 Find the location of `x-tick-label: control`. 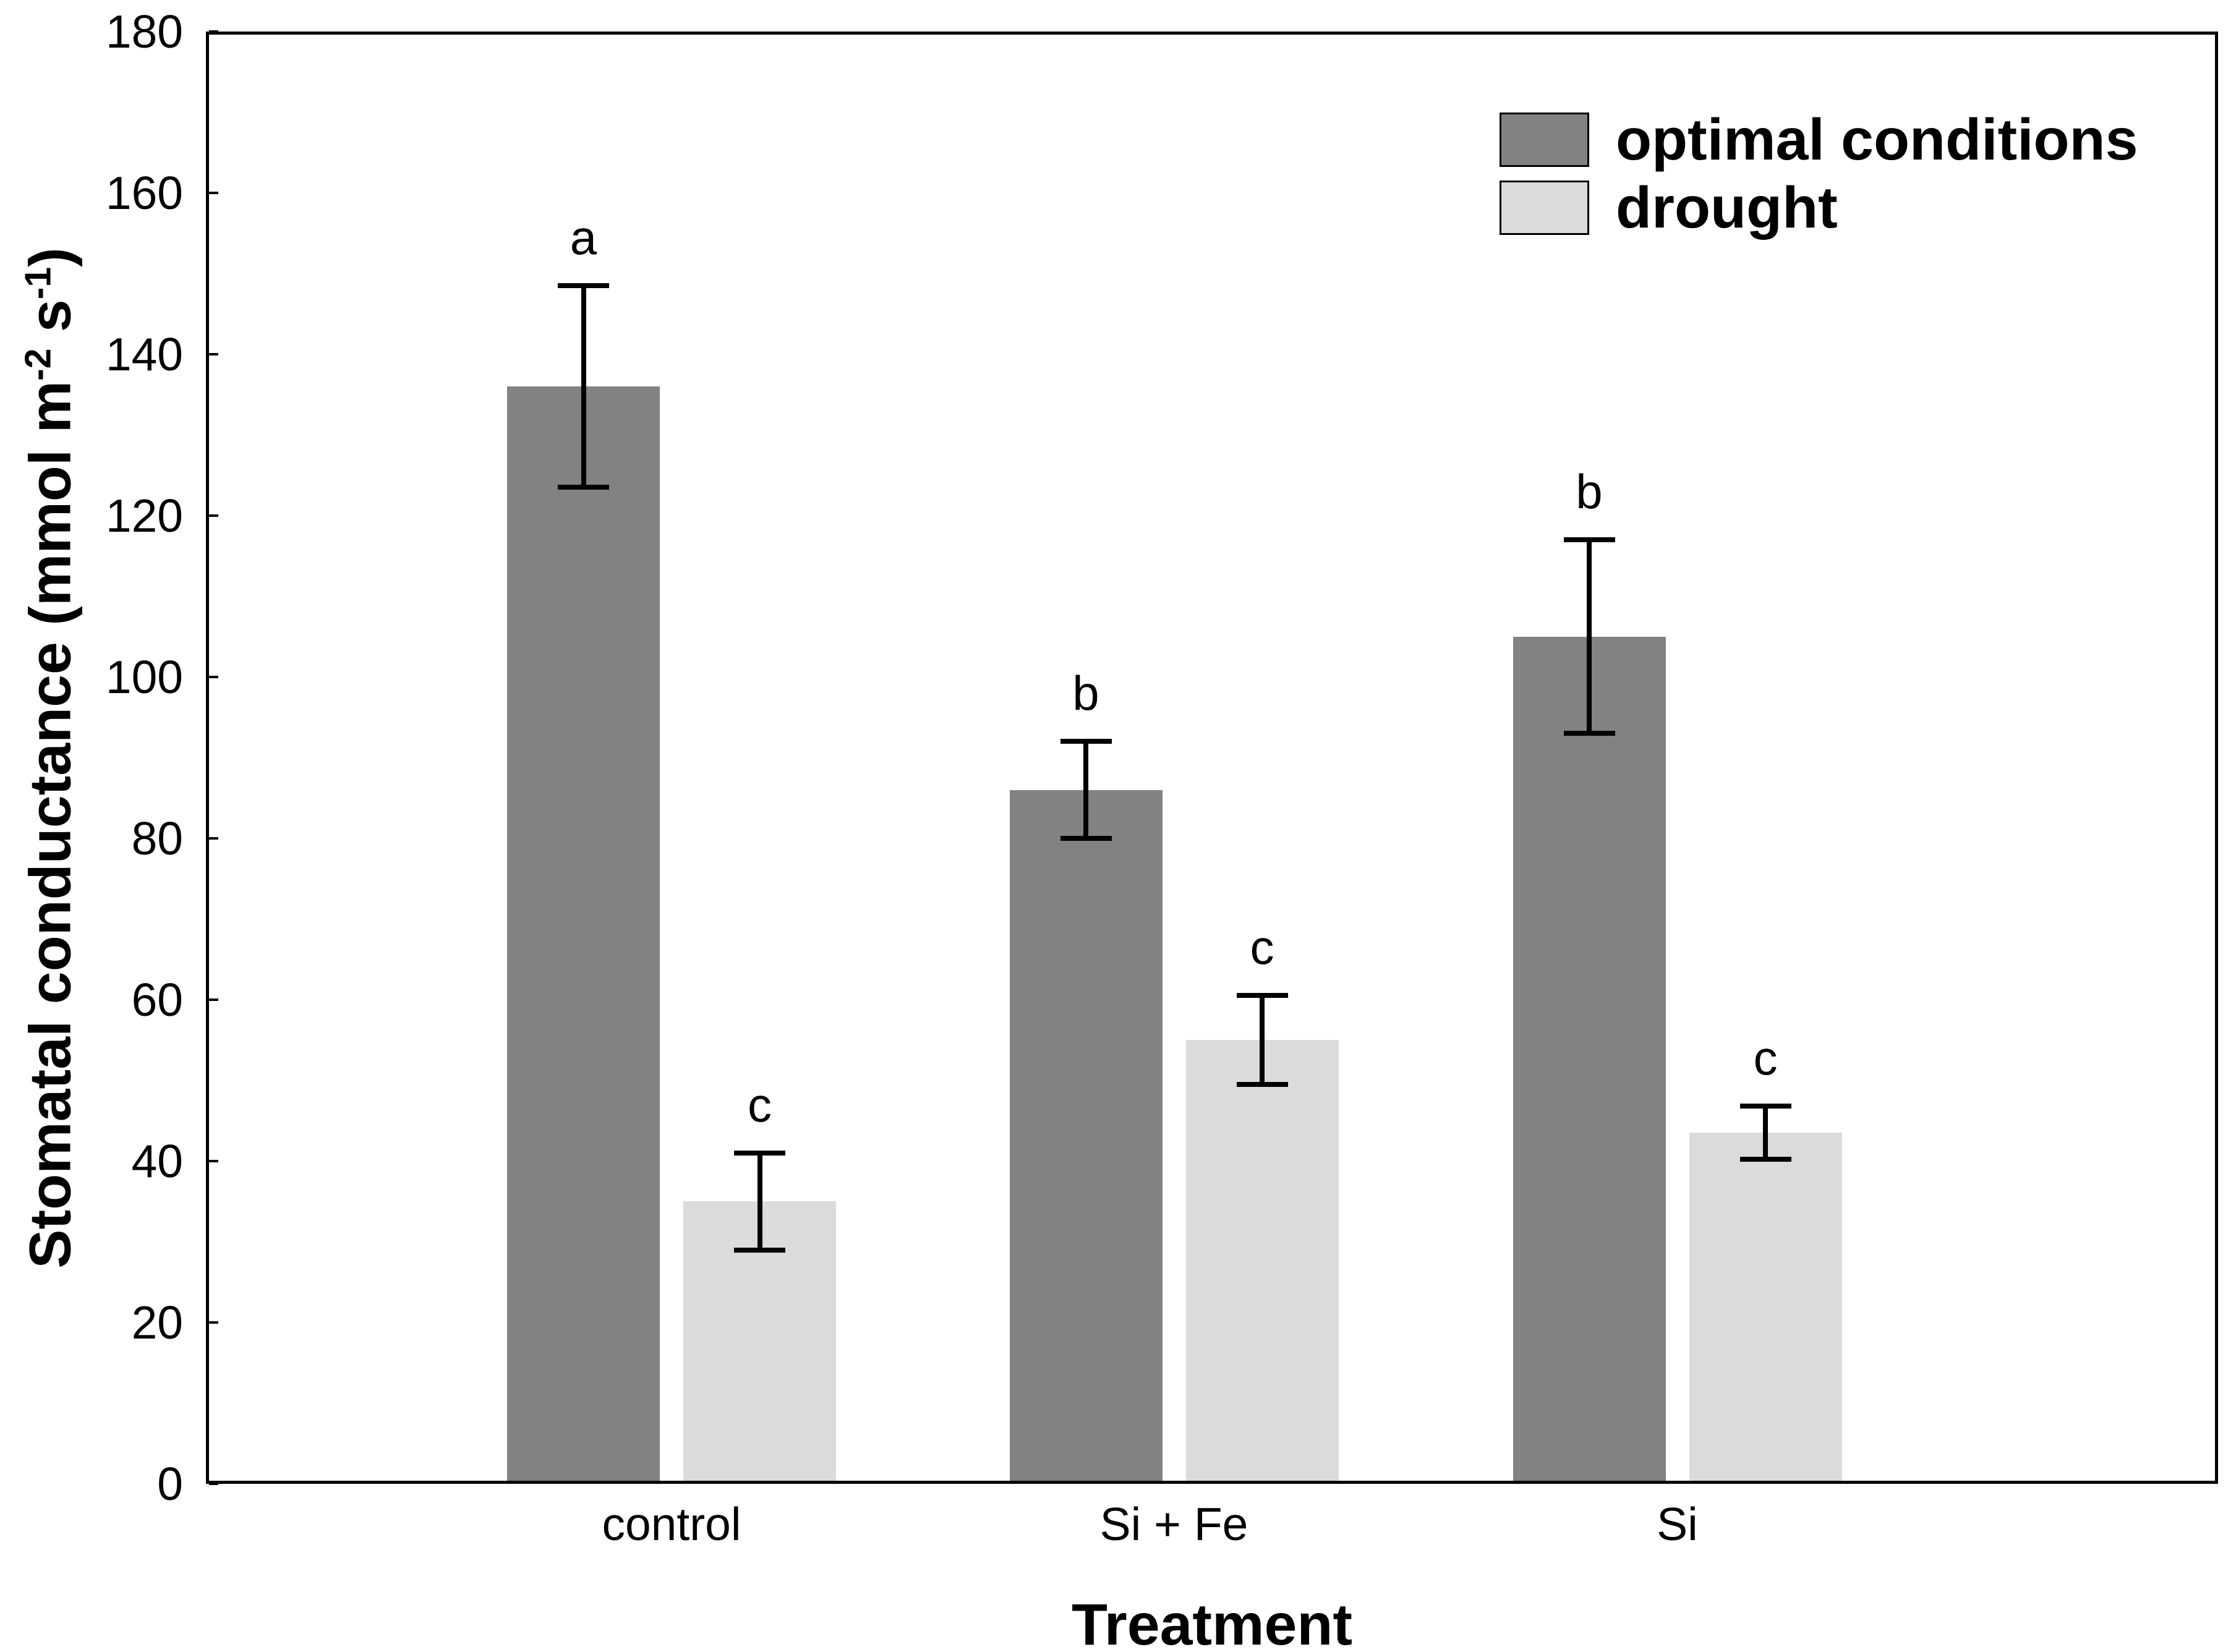

x-tick-label: control is located at coordinates (671, 1524).